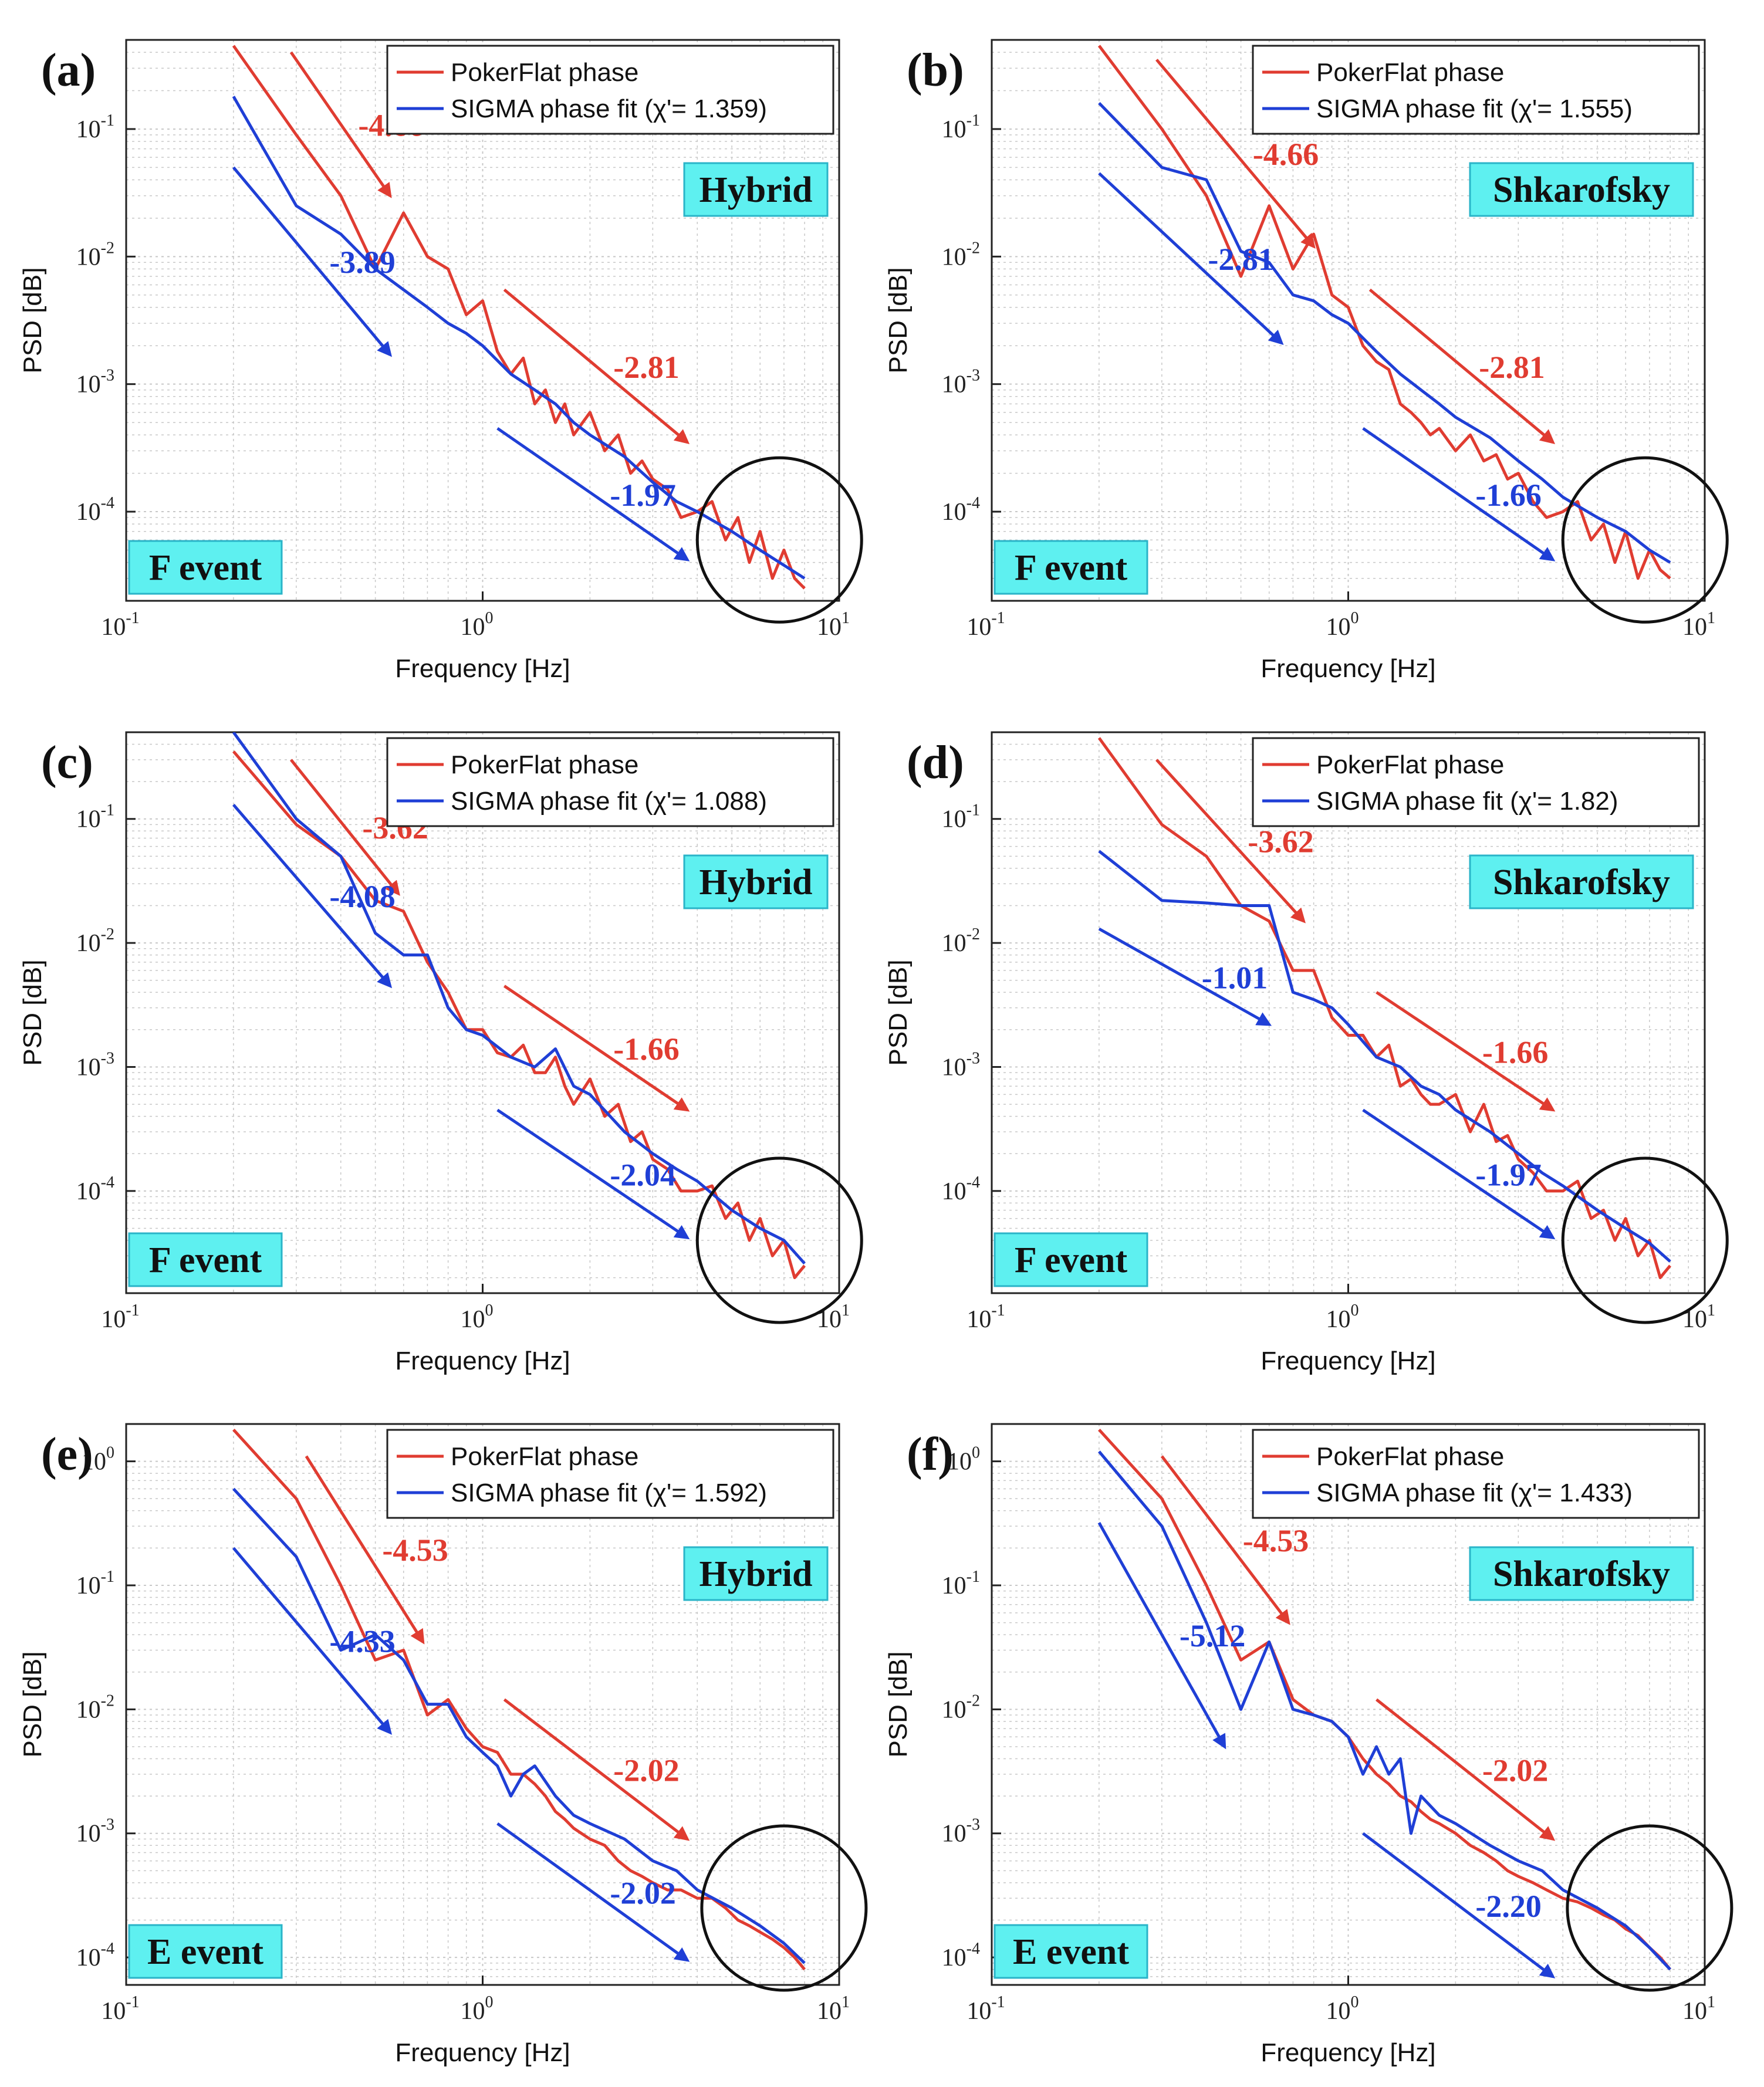 Image resolution: width=1764 pixels, height=2087 pixels. What do you see at coordinates (362, 896) in the screenshot?
I see `slope-label: -4.08` at bounding box center [362, 896].